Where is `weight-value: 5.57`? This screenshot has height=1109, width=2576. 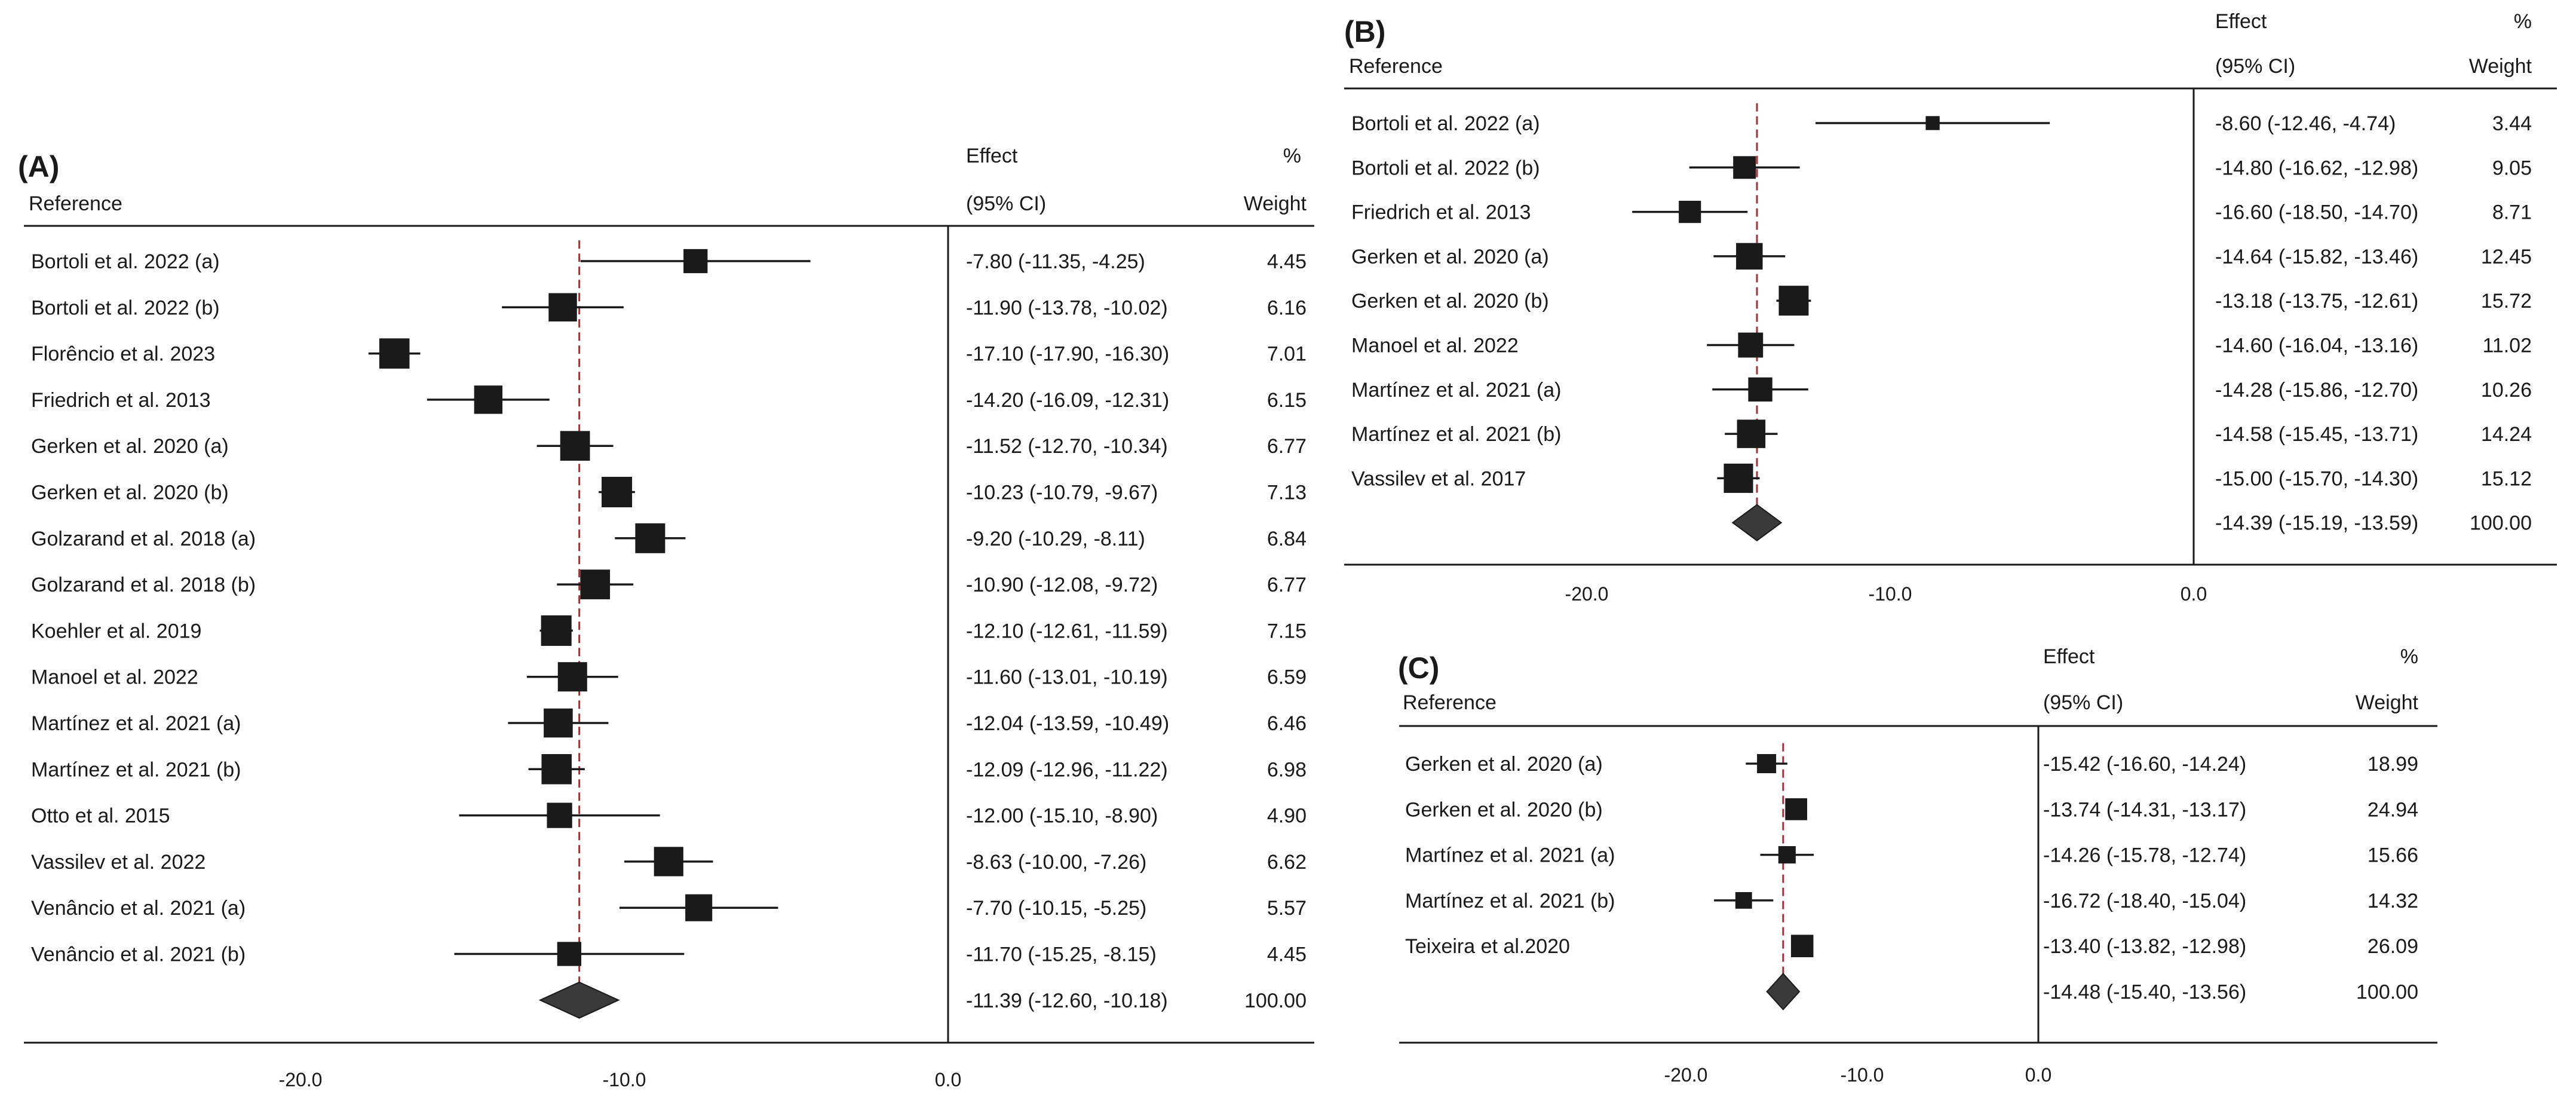 weight-value: 5.57 is located at coordinates (1287, 908).